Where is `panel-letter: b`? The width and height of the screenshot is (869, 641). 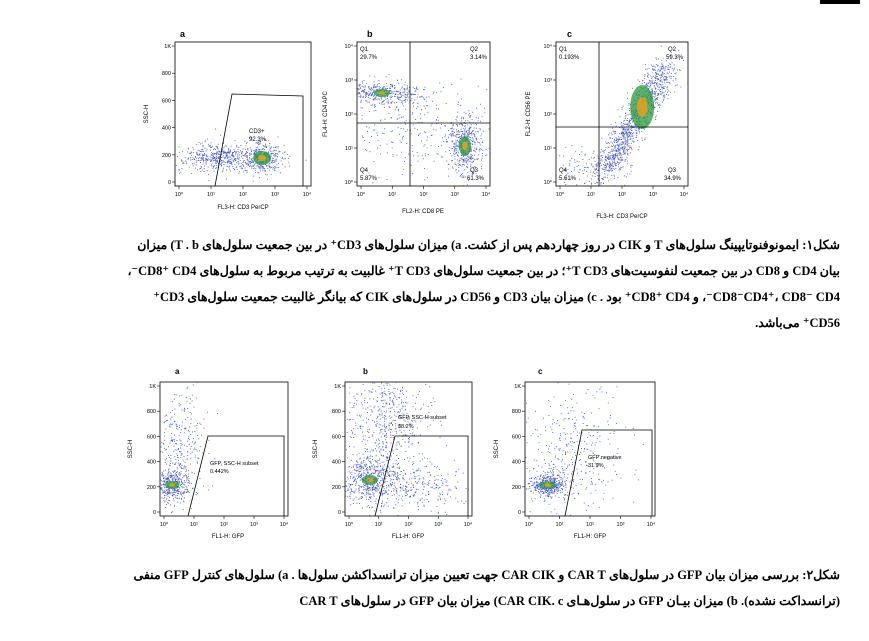
panel-letter: b is located at coordinates (370, 34).